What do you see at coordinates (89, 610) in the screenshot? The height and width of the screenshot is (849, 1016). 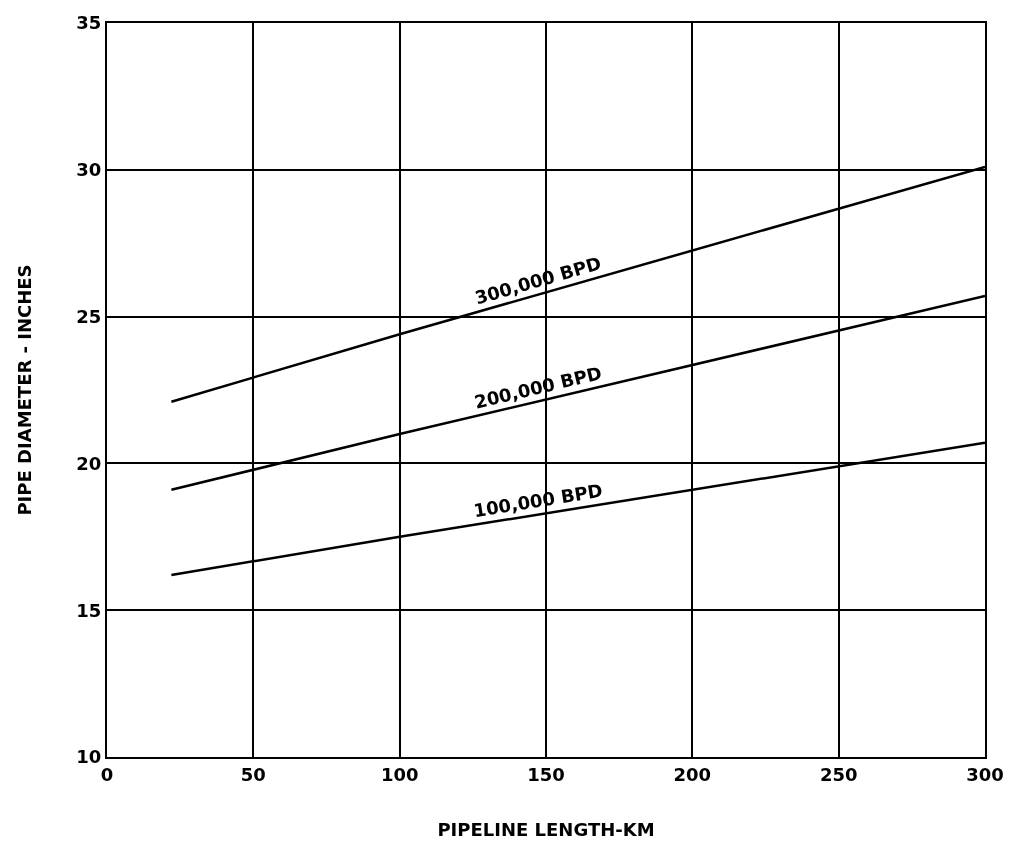 I see `y-tick-label: 15` at bounding box center [89, 610].